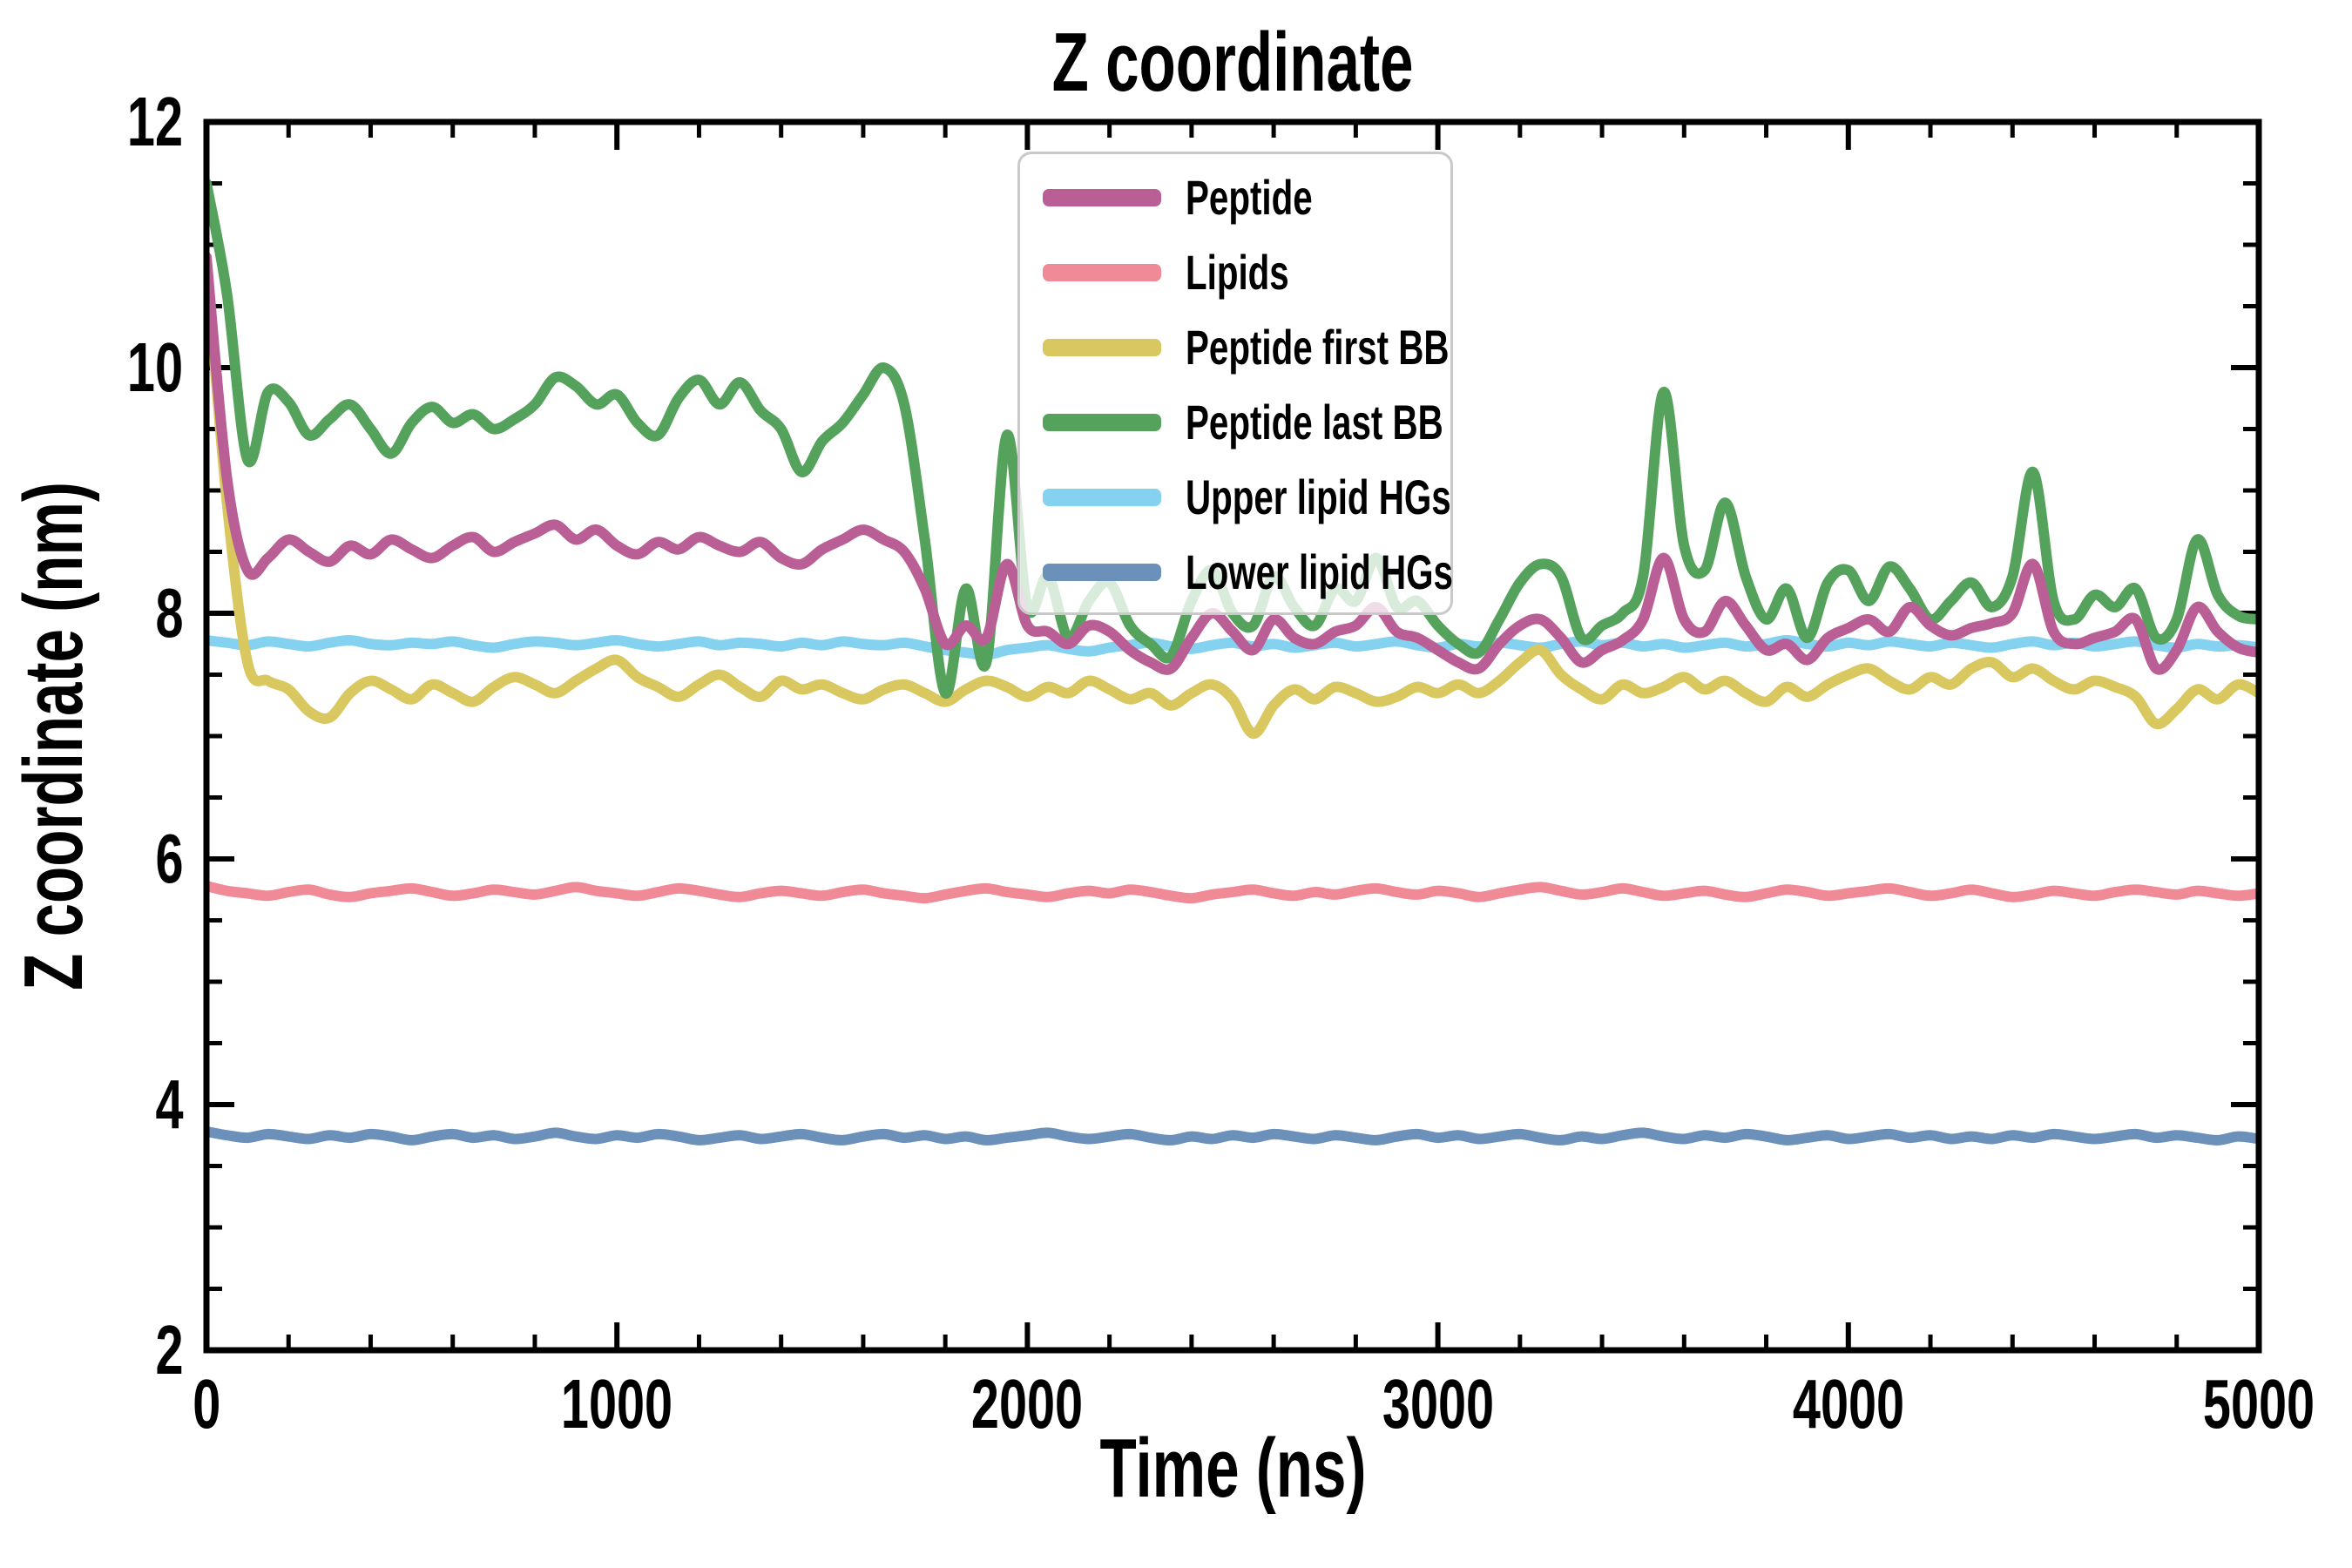  Describe the element at coordinates (168, 613) in the screenshot. I see `y-tick-label: 8` at that location.